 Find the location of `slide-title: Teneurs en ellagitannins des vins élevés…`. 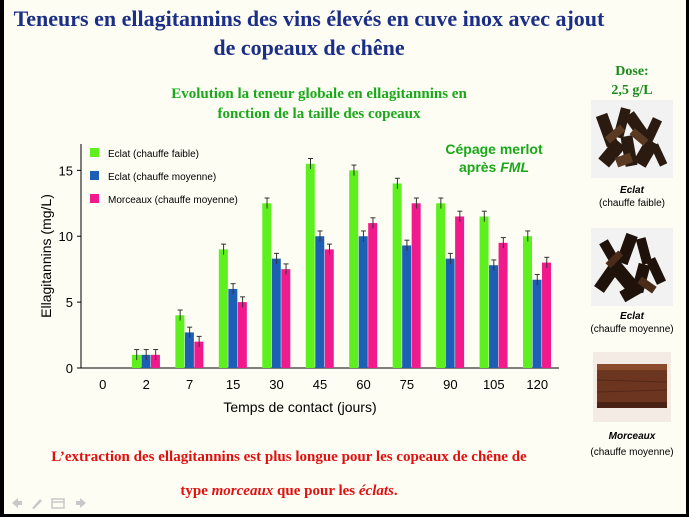

slide-title: Teneurs en ellagitannins des vins élevés… is located at coordinates (309, 33).